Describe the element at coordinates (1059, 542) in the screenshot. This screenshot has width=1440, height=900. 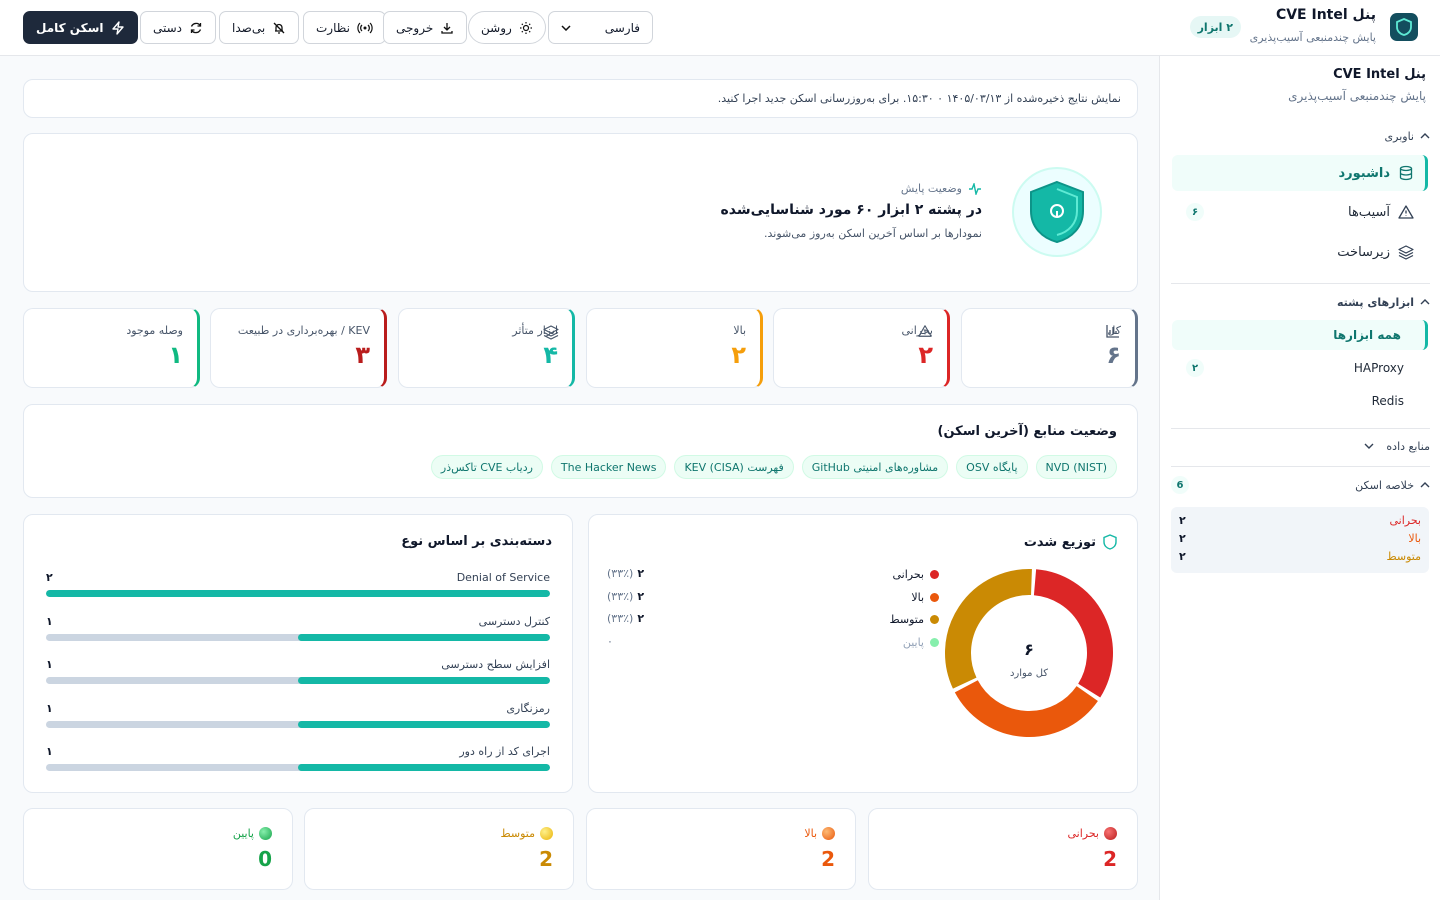
I see `severity-chart-title-text: توزیع شدت` at that location.